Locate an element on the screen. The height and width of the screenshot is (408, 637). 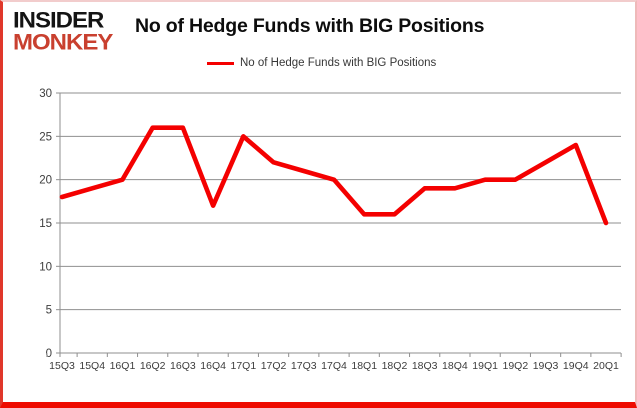
y-axis-label: 10 is located at coordinates (45, 267).